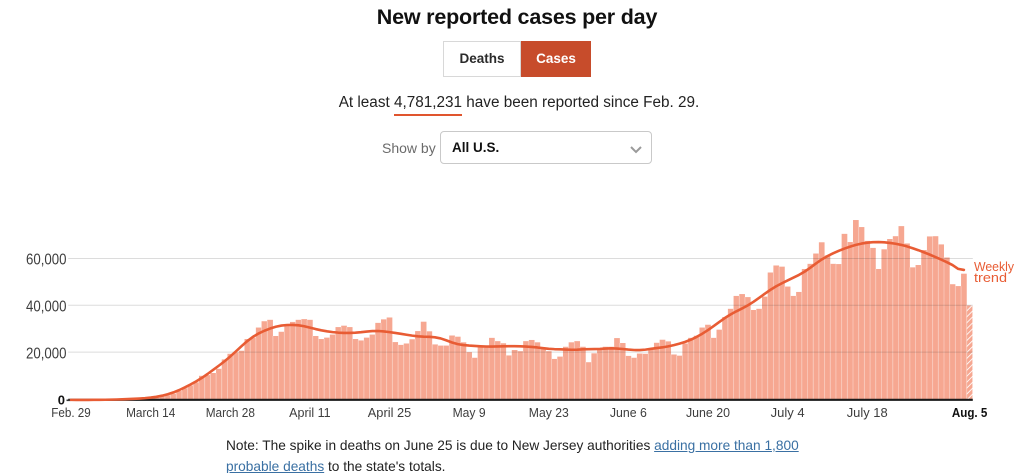 This screenshot has height=473, width=1024. Describe the element at coordinates (708, 412) in the screenshot. I see `svg-text: June 20` at that location.